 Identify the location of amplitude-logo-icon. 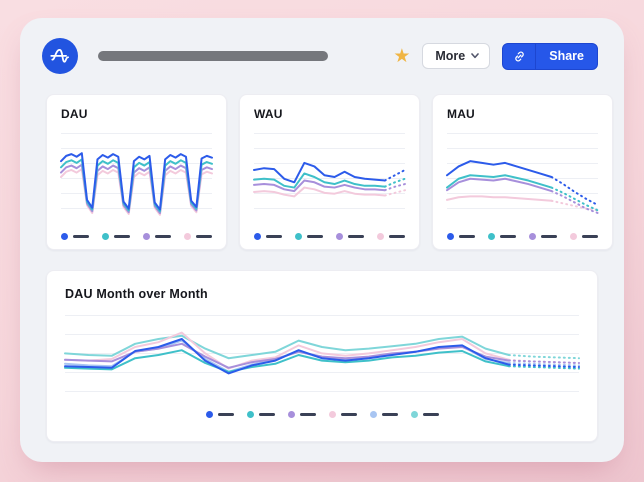
(60, 56).